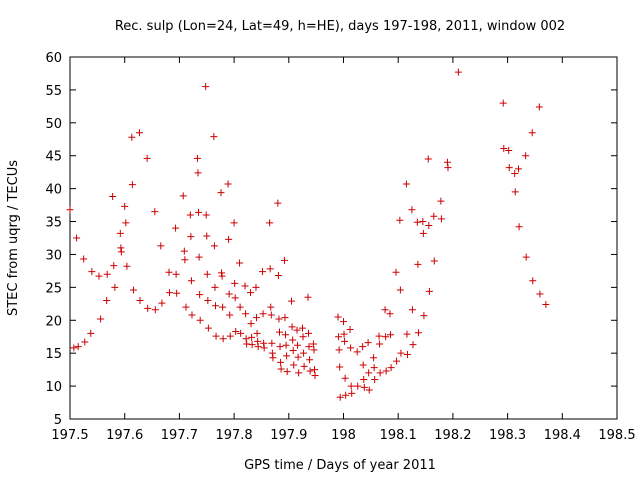 The width and height of the screenshot is (640, 480). I want to click on y-axis-title: STEC from uqrg / TECUs, so click(13, 238).